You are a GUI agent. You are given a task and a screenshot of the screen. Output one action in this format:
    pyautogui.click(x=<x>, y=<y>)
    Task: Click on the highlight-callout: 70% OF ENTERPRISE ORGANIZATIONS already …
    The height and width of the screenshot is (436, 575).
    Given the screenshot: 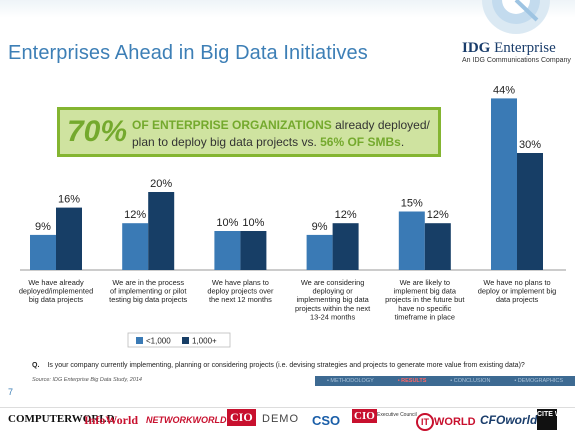 What is the action you would take?
    pyautogui.click(x=249, y=132)
    